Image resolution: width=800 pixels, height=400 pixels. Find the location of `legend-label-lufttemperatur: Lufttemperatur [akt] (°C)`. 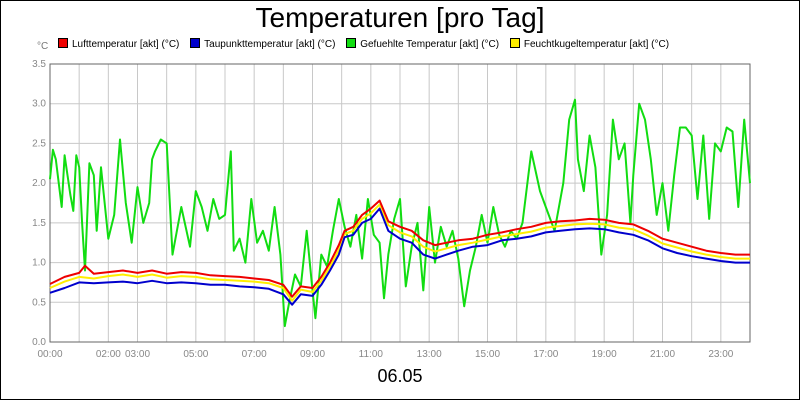

legend-label-lufttemperatur: Lufttemperatur [akt] (°C) is located at coordinates (126, 44).